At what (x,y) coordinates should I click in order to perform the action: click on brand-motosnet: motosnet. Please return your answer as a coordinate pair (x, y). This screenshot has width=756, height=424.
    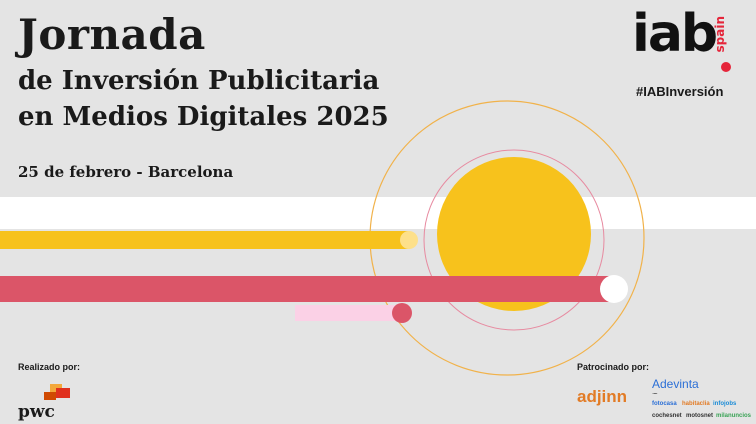
    Looking at the image, I should click on (699, 416).